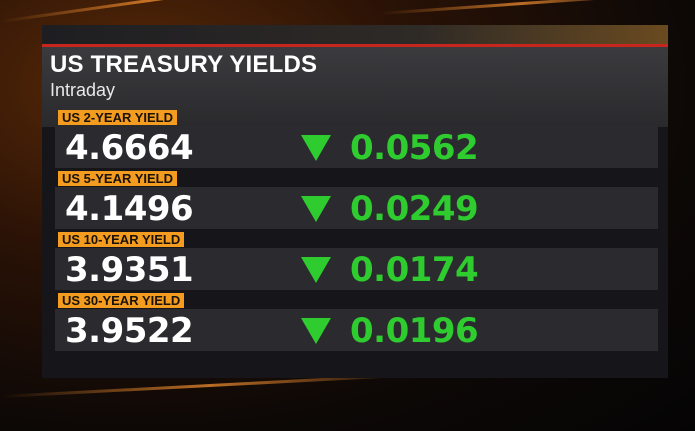  Describe the element at coordinates (121, 300) in the screenshot. I see `row-label: US 30-YEAR YIELD` at that location.